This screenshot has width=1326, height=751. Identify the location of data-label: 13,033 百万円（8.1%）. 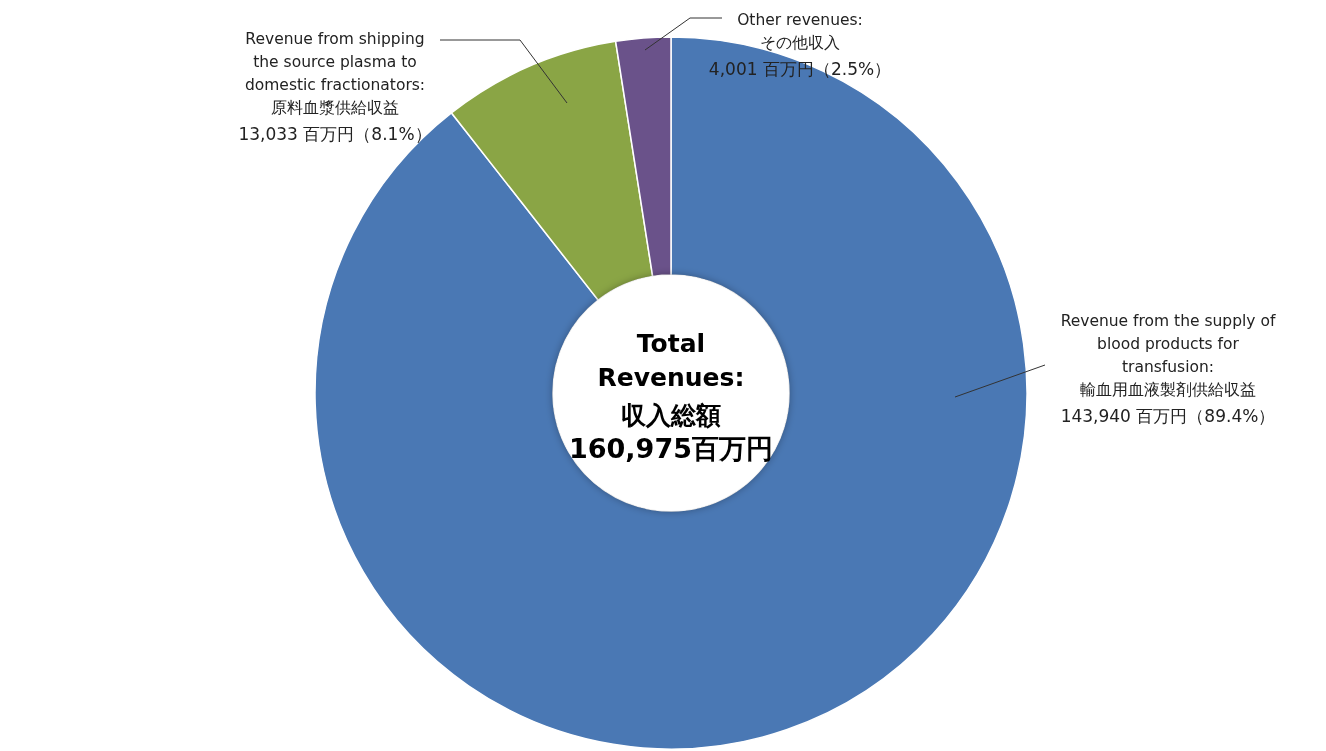
(335, 134).